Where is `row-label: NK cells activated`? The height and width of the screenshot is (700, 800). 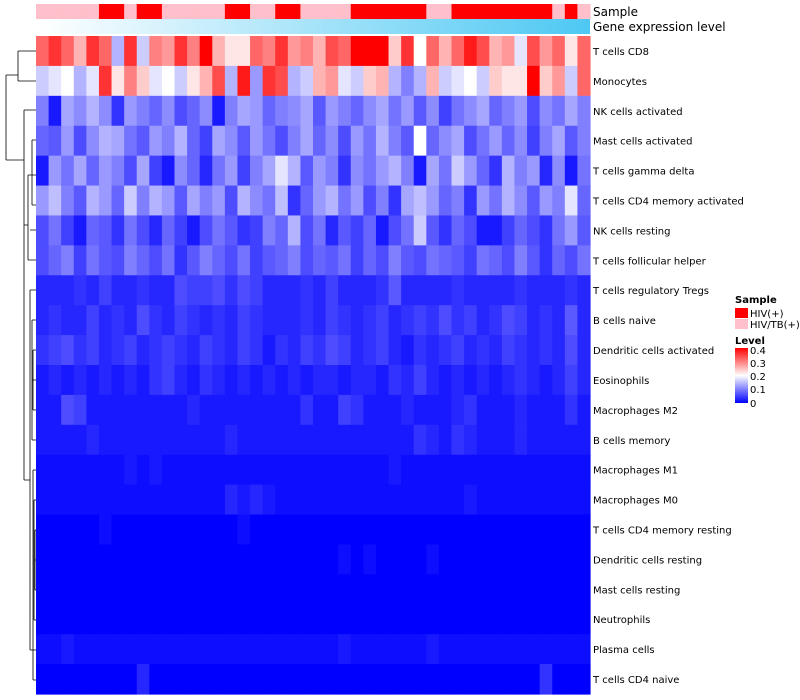 row-label: NK cells activated is located at coordinates (638, 112).